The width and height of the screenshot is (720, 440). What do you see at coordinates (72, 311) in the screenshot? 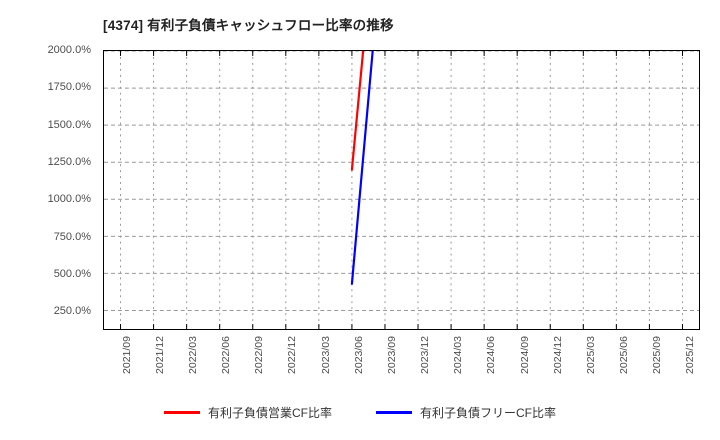
I see `y-axis-tick-label: 250.0%` at bounding box center [72, 311].